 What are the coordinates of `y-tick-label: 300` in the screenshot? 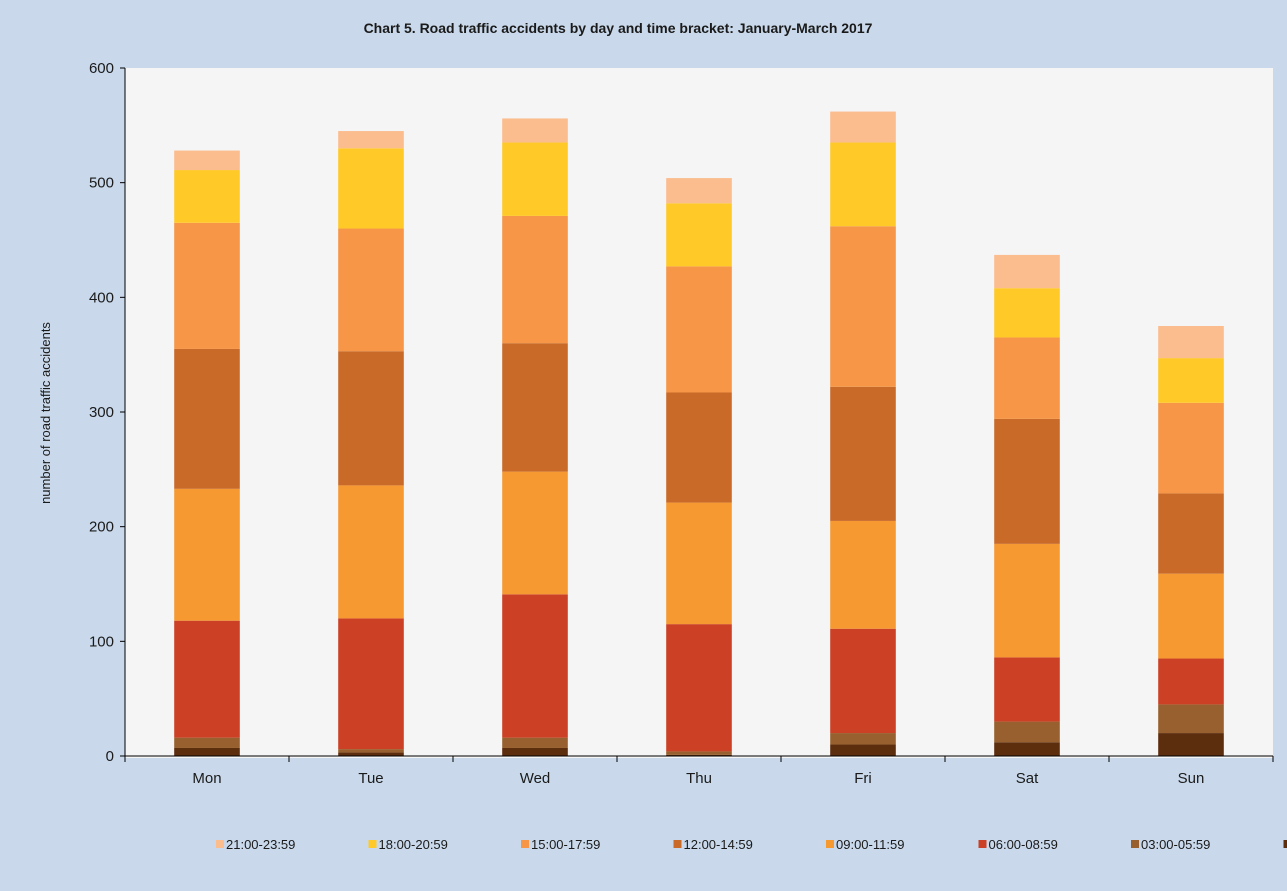 It's located at (101, 412).